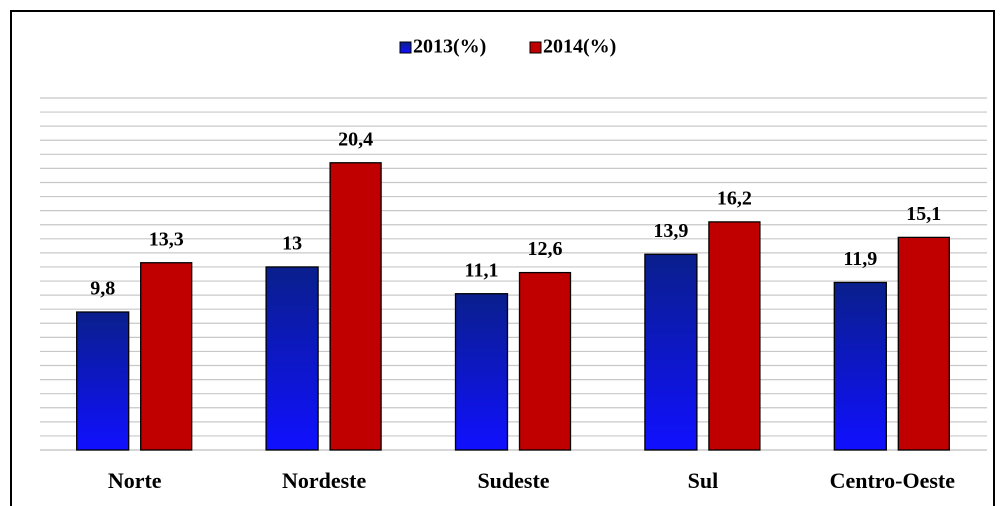 Image resolution: width=1003 pixels, height=506 pixels. I want to click on data-label: 12,6, so click(545, 249).